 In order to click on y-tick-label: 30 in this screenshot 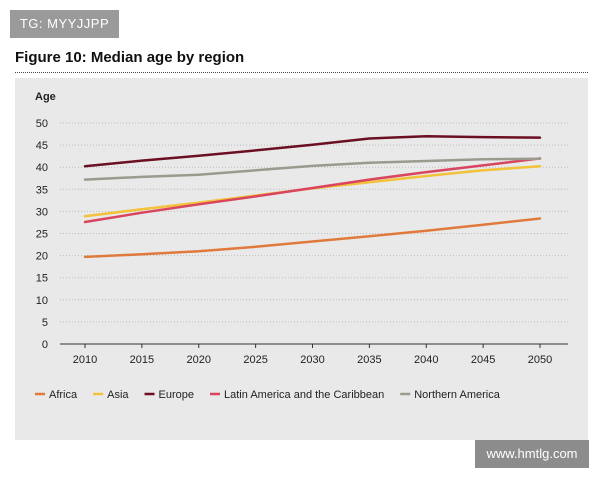, I will do `click(42, 212)`.